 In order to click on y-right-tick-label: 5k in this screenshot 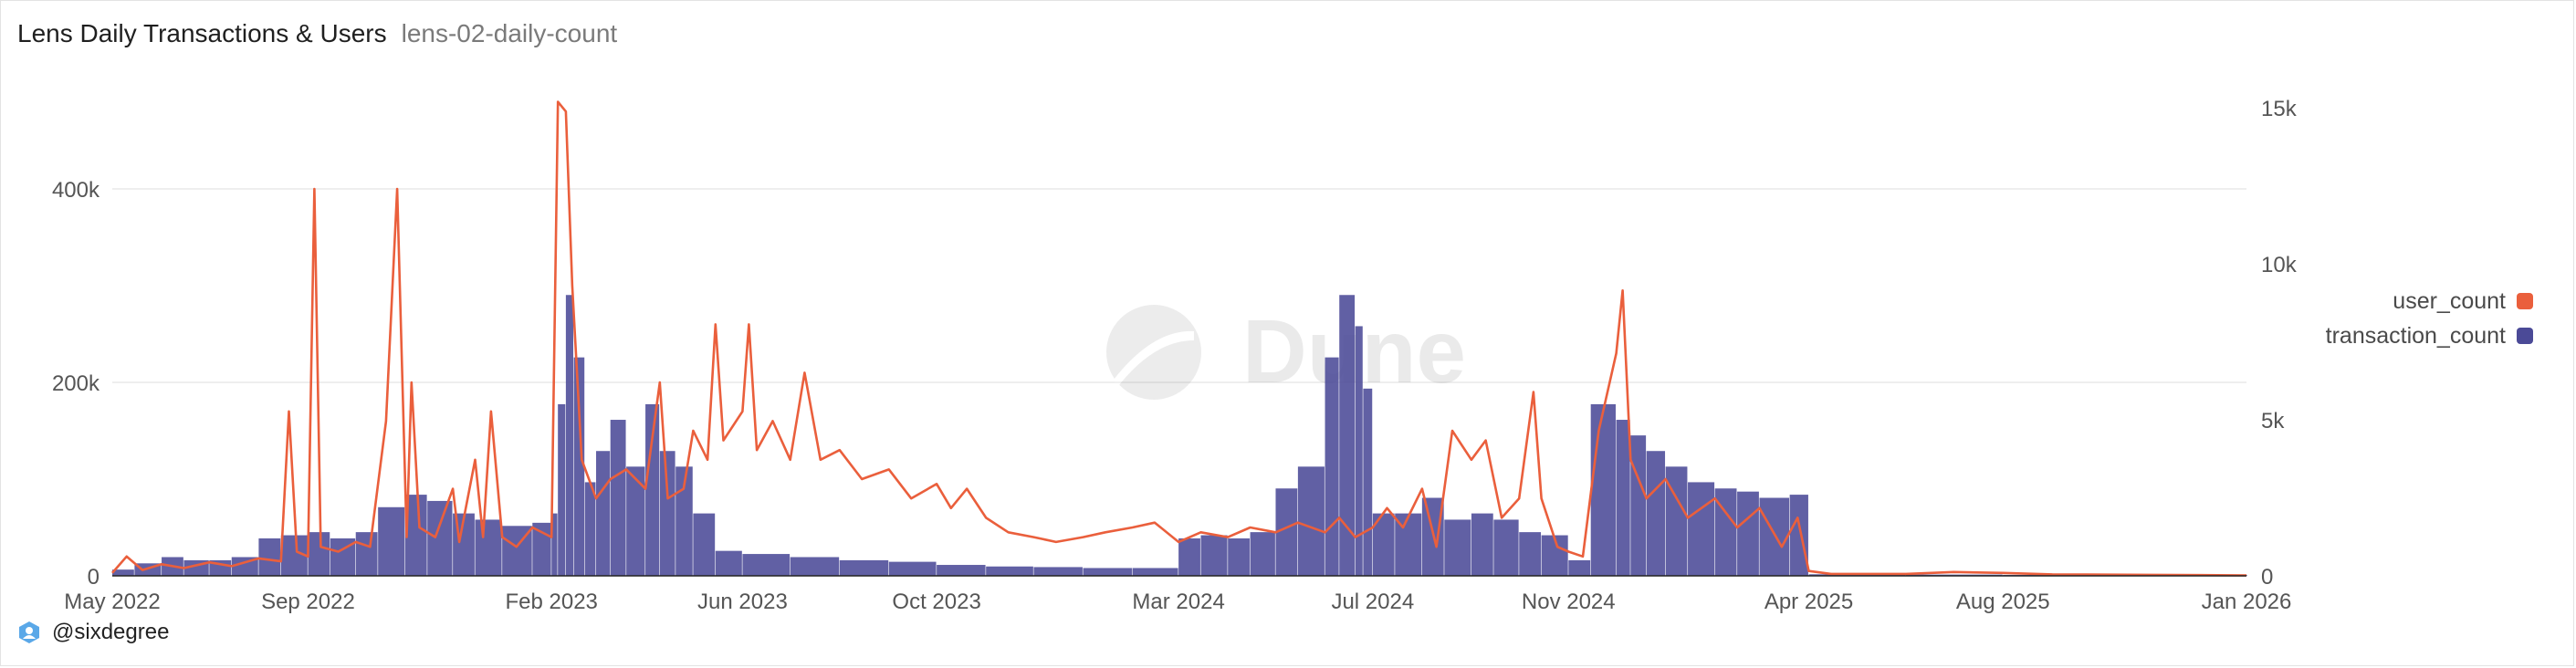, I will do `click(2273, 421)`.